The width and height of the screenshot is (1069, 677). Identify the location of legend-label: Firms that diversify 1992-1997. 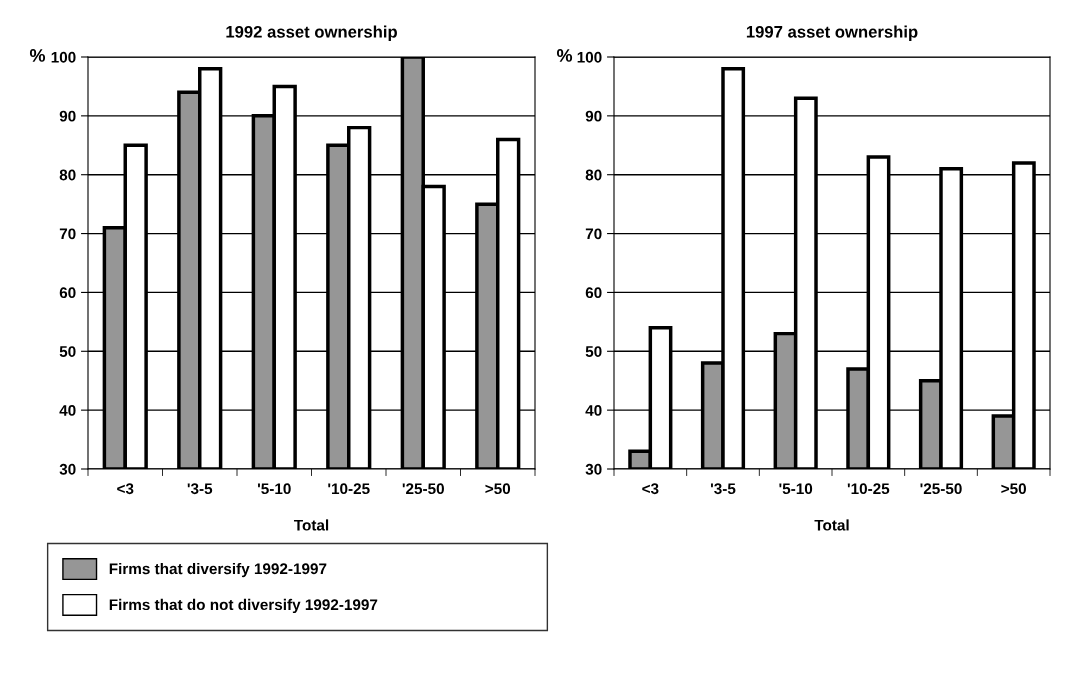
(218, 570).